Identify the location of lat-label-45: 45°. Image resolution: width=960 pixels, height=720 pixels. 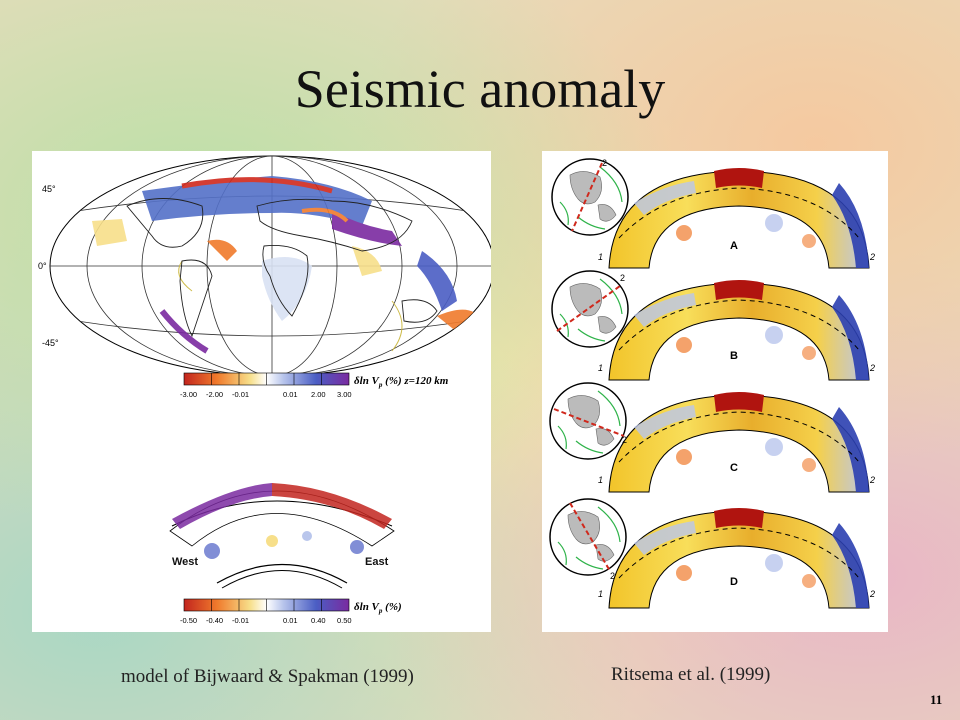
(49, 189).